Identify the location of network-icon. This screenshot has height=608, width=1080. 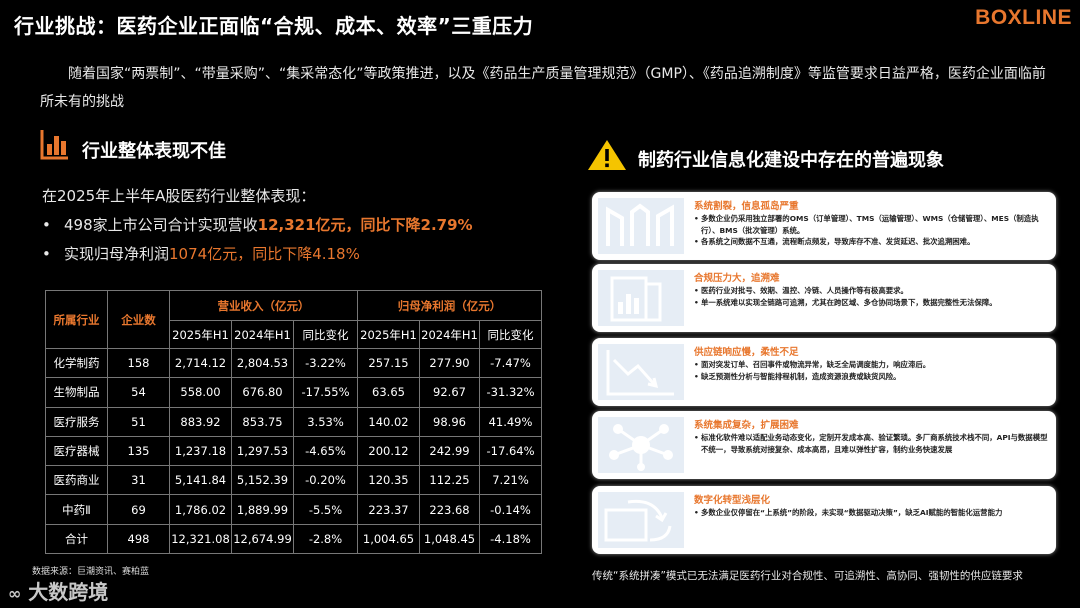
(641, 445).